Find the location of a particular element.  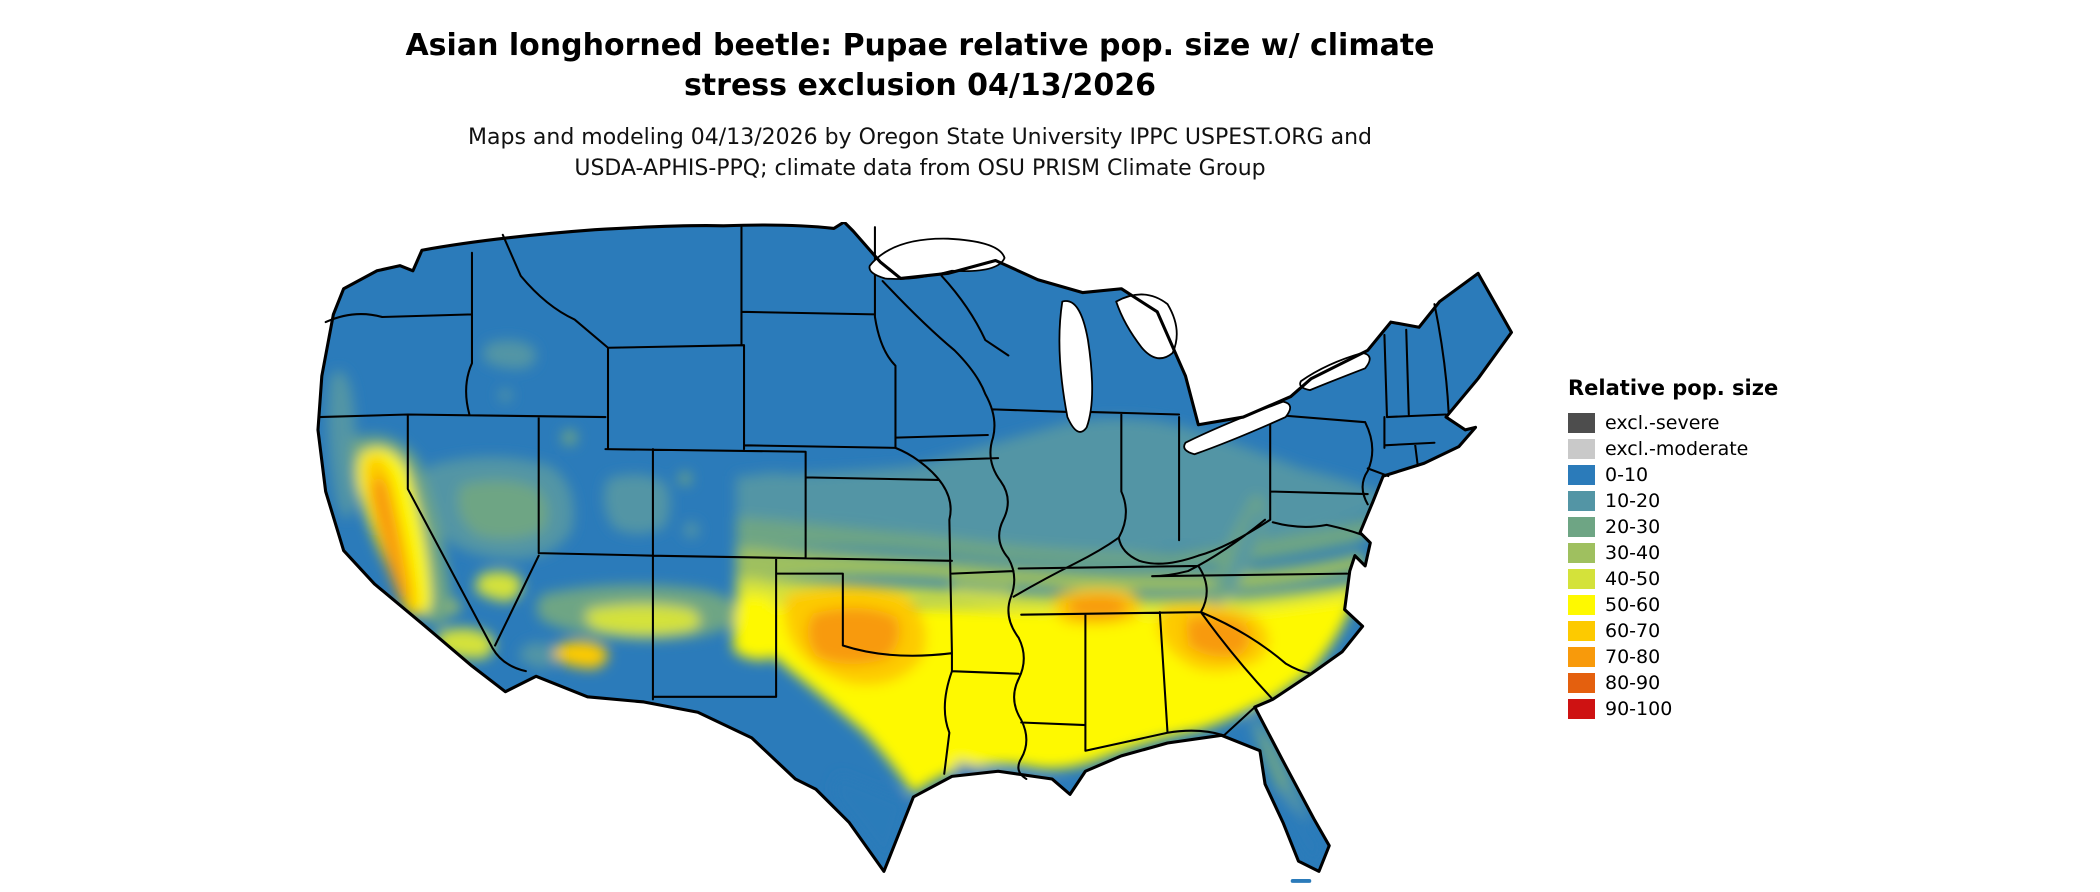

legend-entry: 90-100 is located at coordinates (1673, 709).